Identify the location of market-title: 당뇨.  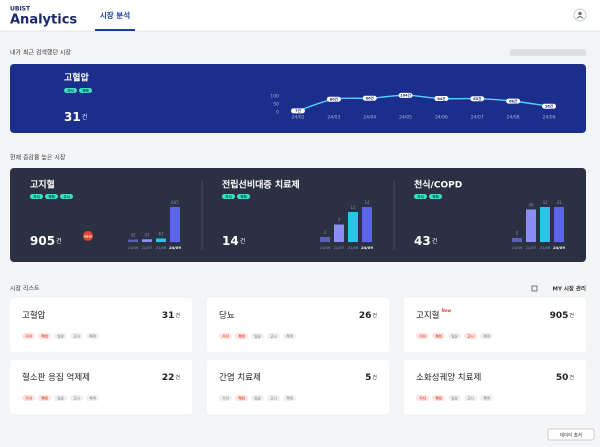
(227, 315).